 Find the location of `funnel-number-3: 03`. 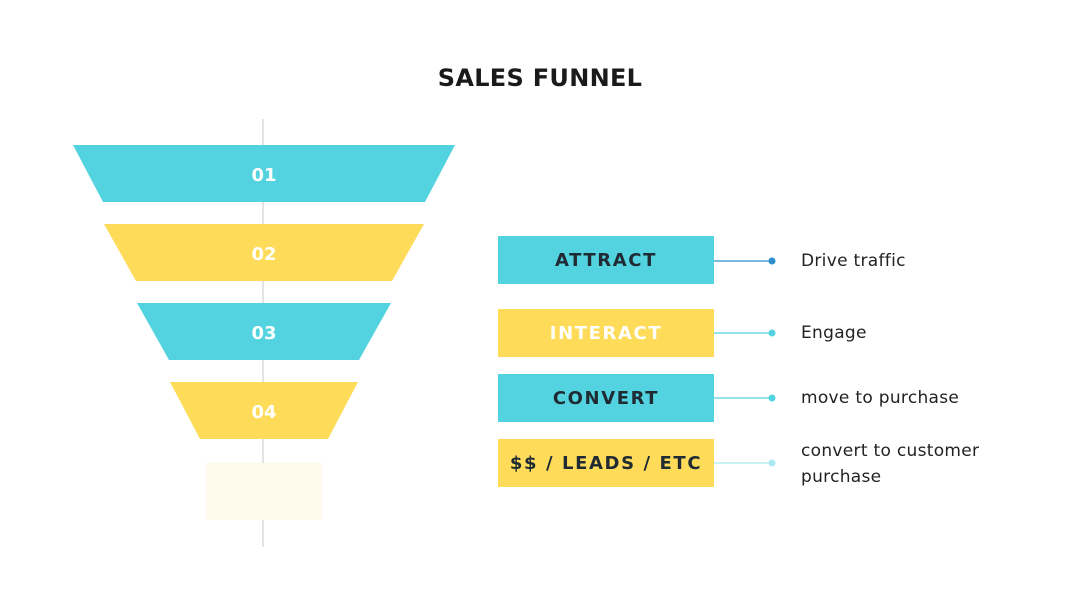

funnel-number-3: 03 is located at coordinates (263, 333).